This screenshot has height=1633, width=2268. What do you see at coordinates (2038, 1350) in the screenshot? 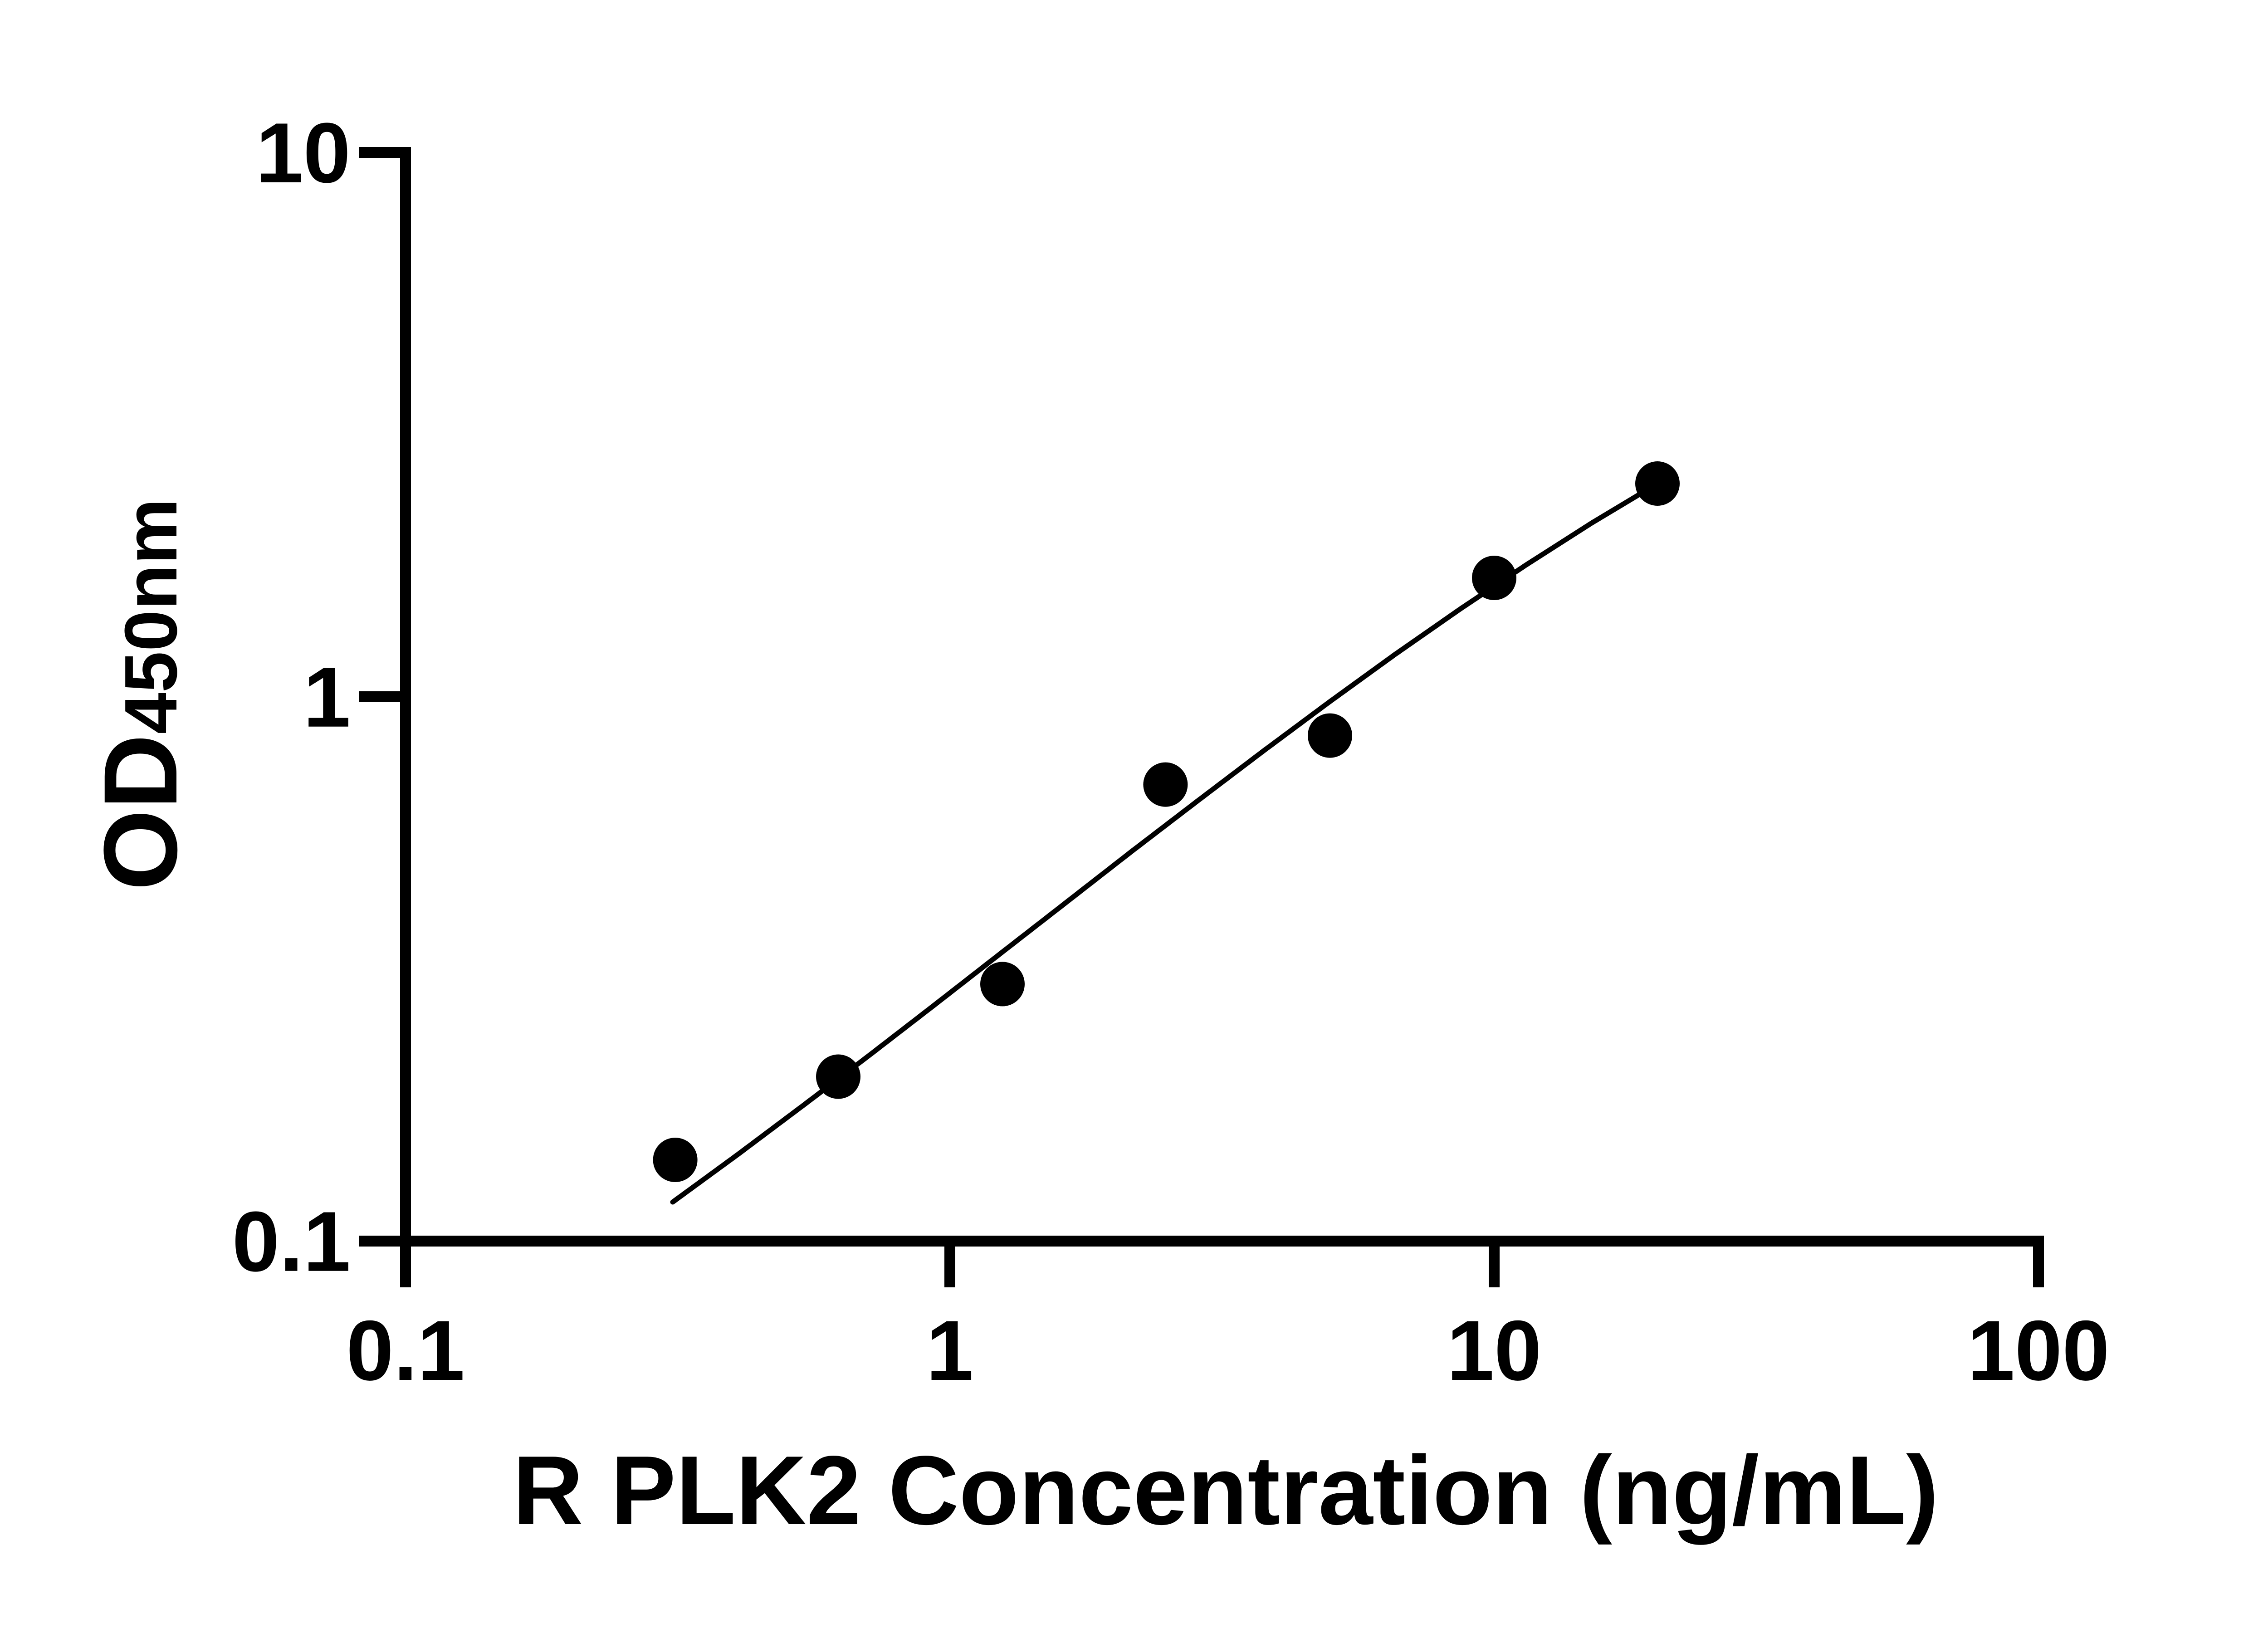
I see `svg-text: 100` at bounding box center [2038, 1350].